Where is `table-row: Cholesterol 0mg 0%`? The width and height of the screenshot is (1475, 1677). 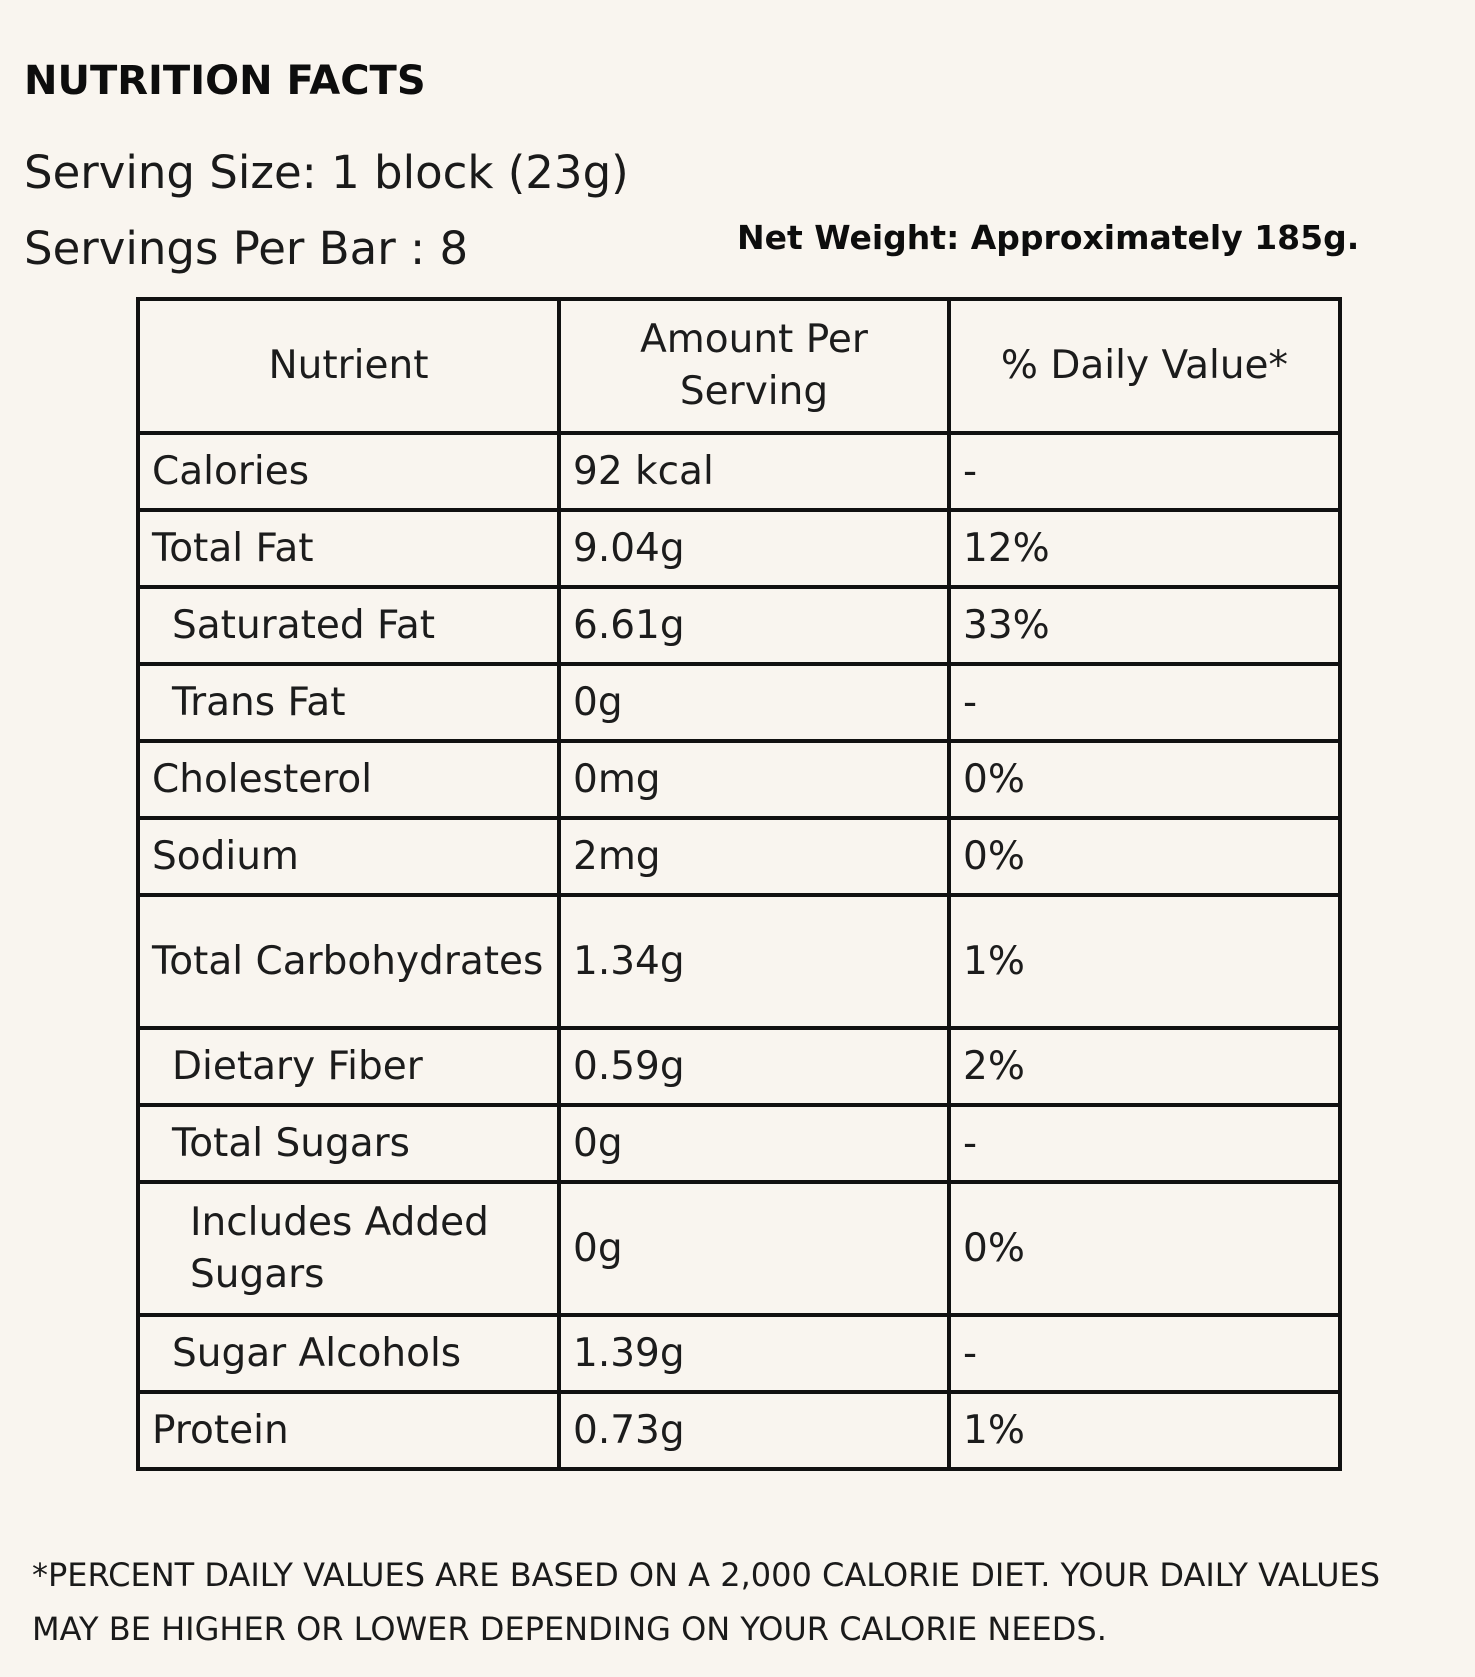 table-row: Cholesterol 0mg 0% is located at coordinates (739, 779).